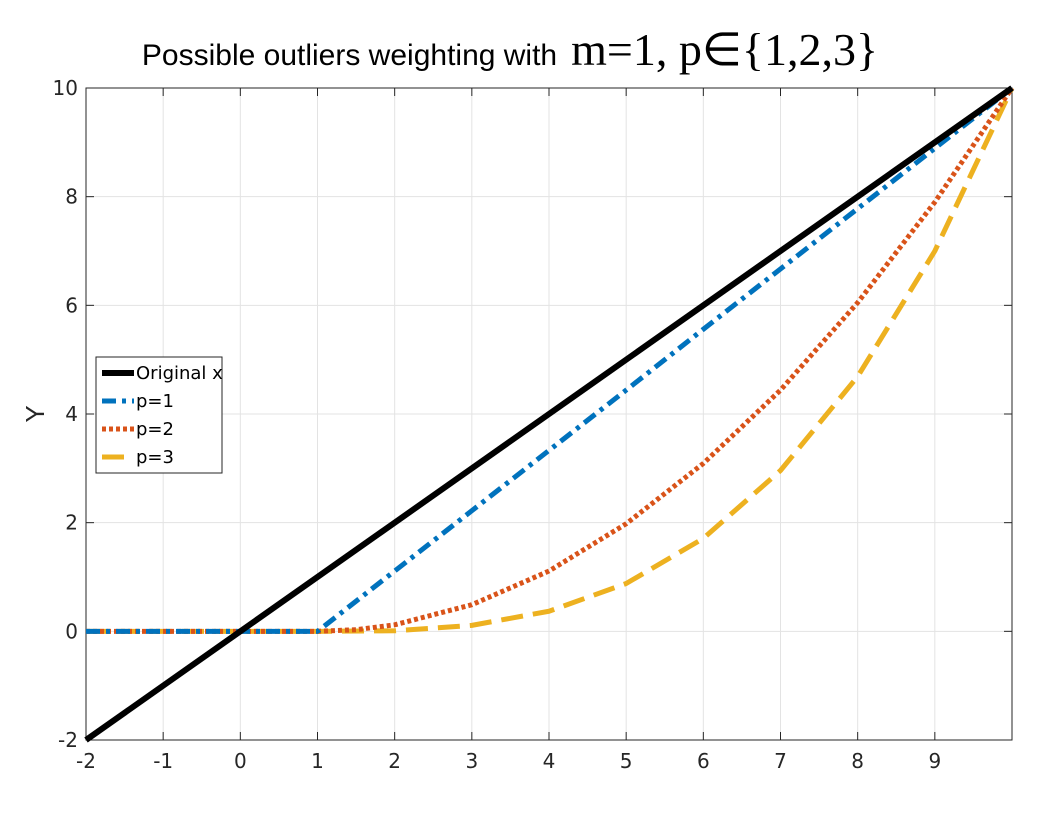 The image size is (1056, 816). I want to click on x-tick-label: 6, so click(703, 761).